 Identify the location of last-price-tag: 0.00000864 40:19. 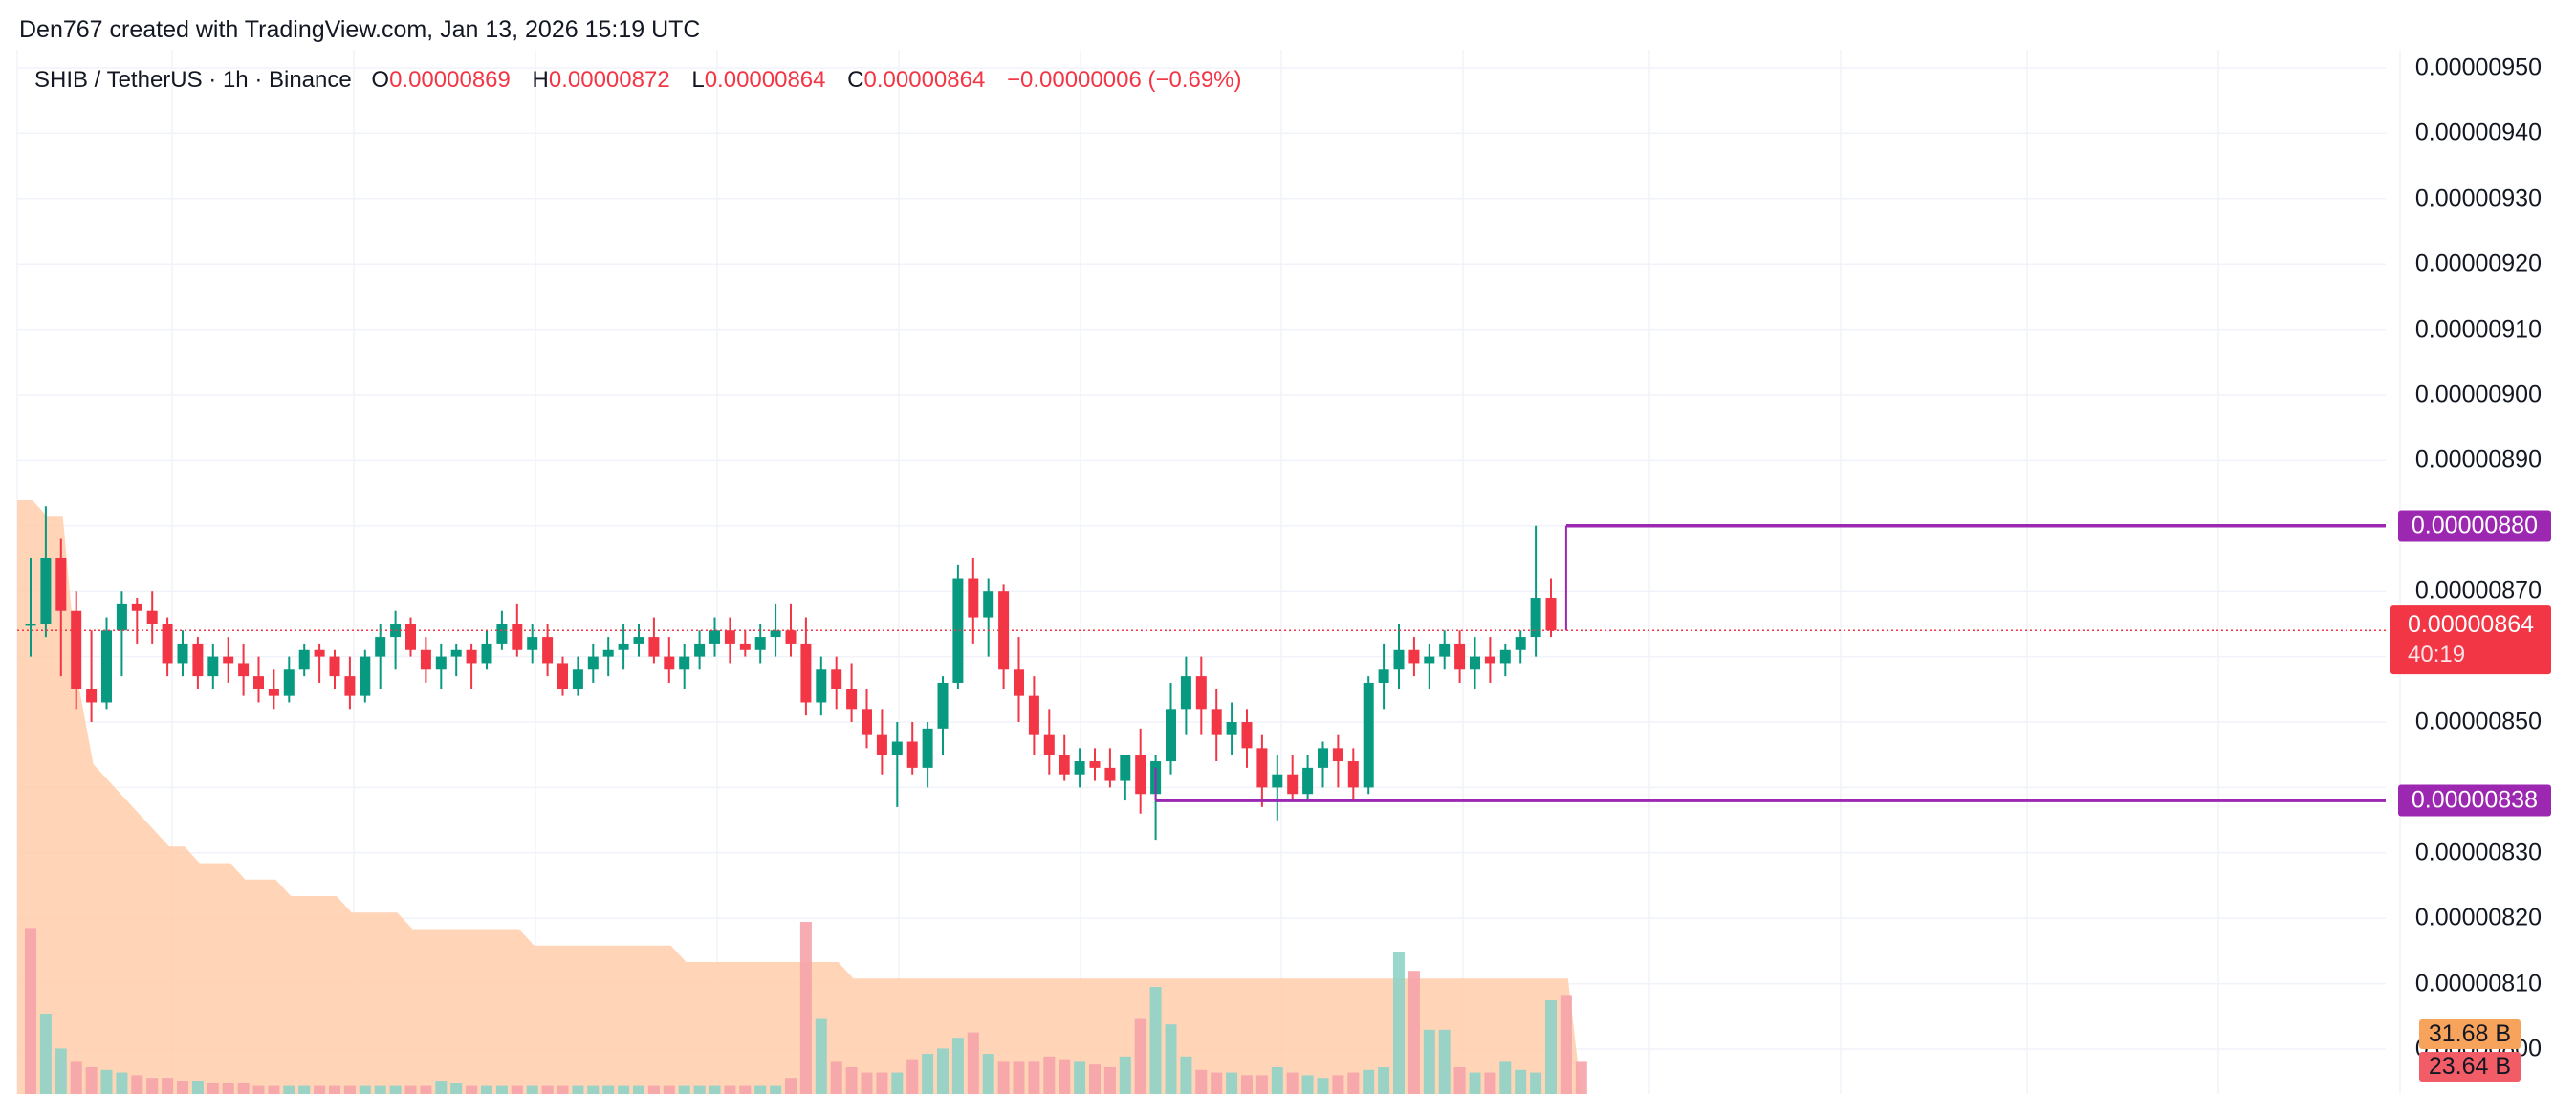
(2470, 640).